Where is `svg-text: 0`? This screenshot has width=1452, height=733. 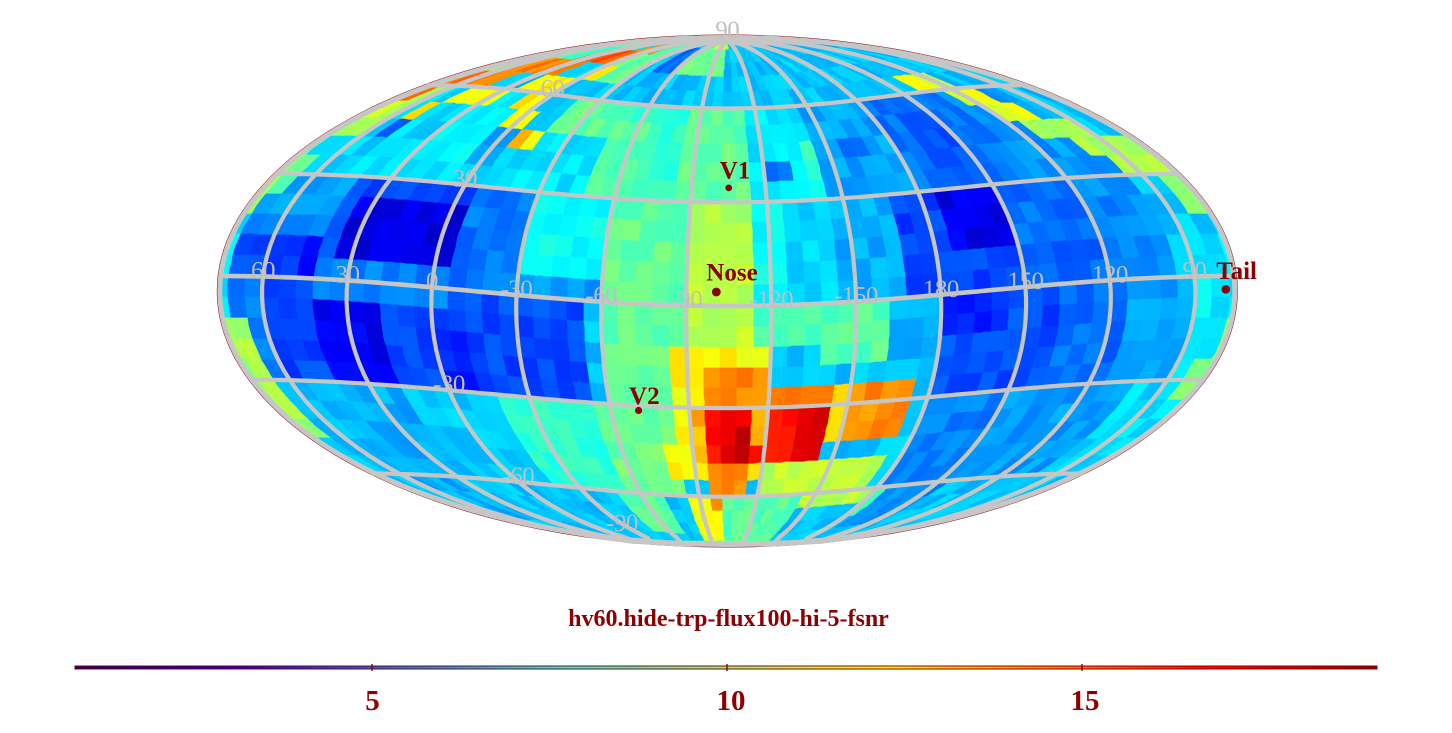 svg-text: 0 is located at coordinates (432, 281).